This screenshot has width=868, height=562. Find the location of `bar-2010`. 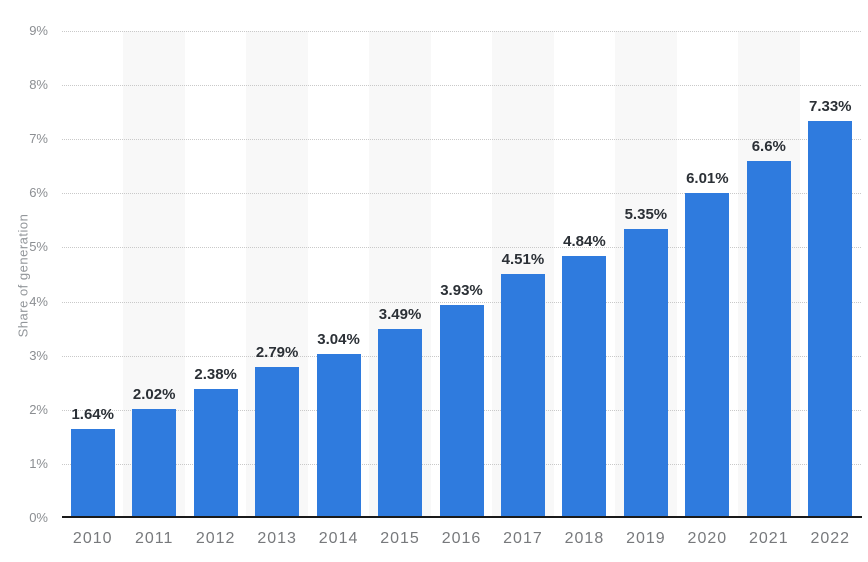

bar-2010 is located at coordinates (92, 473).